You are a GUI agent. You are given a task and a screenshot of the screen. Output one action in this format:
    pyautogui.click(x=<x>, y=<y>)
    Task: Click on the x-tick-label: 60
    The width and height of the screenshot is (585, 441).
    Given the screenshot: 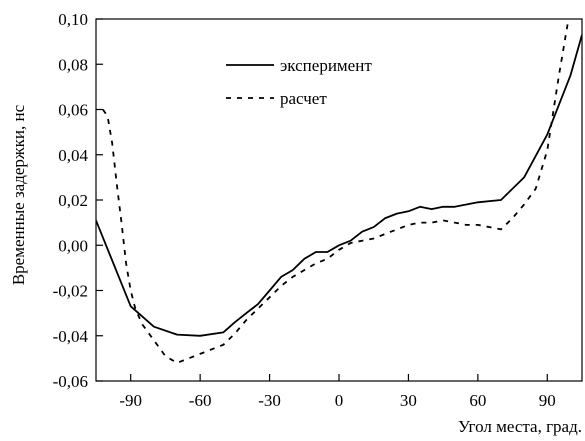 What is the action you would take?
    pyautogui.click(x=477, y=400)
    